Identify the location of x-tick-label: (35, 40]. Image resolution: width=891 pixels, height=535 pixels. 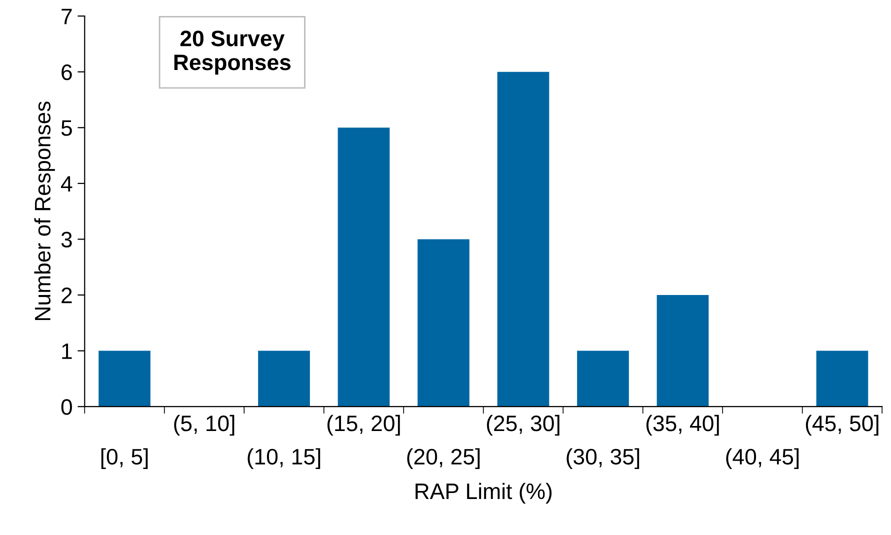
(682, 425).